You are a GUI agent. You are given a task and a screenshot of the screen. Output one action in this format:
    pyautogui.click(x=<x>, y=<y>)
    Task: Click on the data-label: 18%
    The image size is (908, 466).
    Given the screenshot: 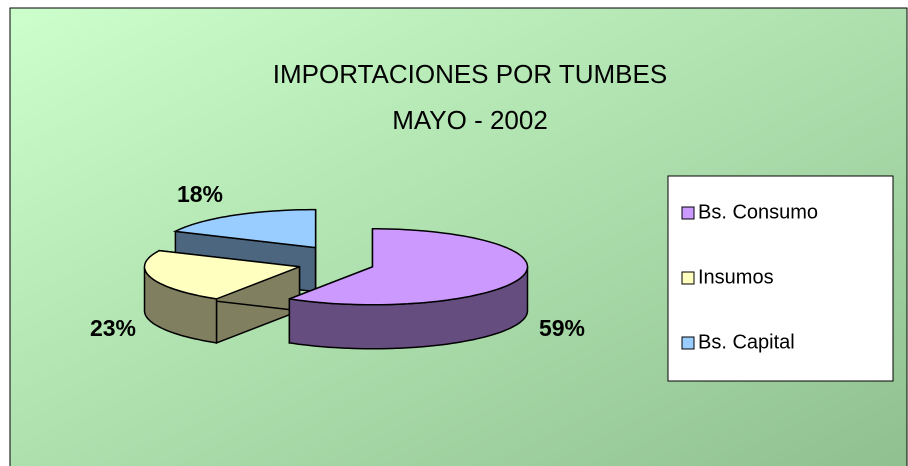 What is the action you would take?
    pyautogui.click(x=200, y=194)
    